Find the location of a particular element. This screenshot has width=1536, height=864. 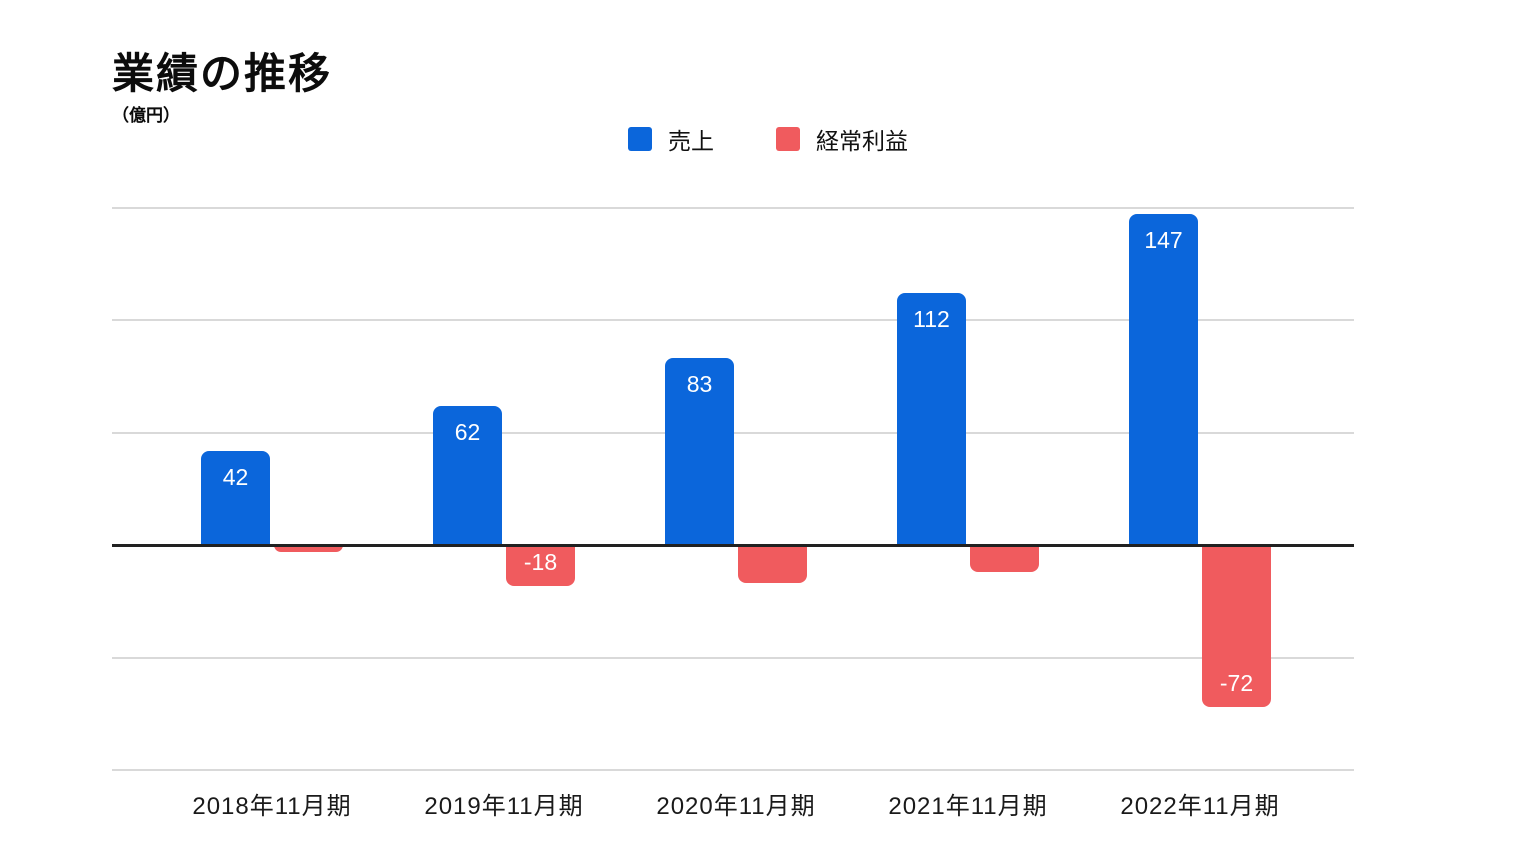

legend-item-1: 経常利益 is located at coordinates (842, 139).